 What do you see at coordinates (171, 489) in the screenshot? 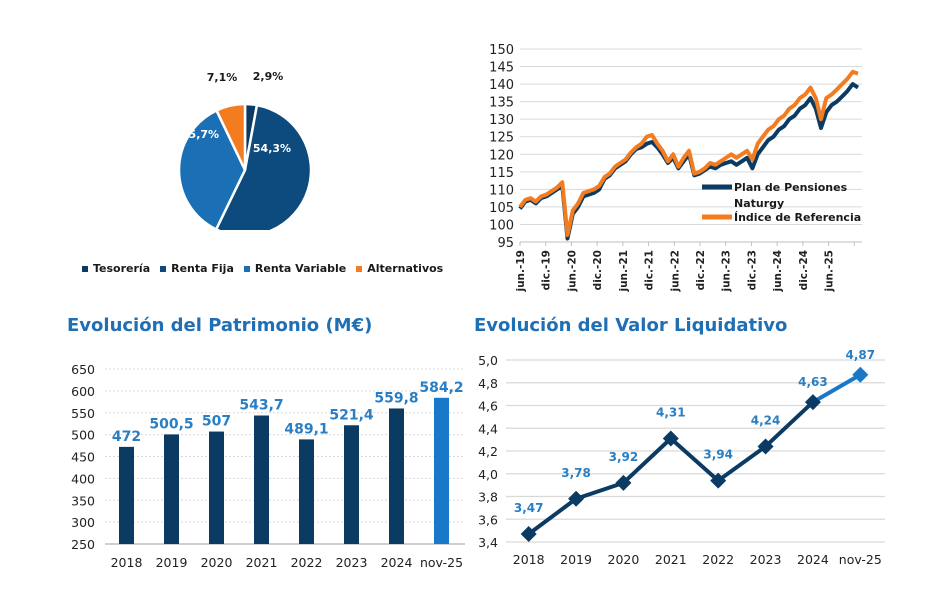
I see `bar-2019` at bounding box center [171, 489].